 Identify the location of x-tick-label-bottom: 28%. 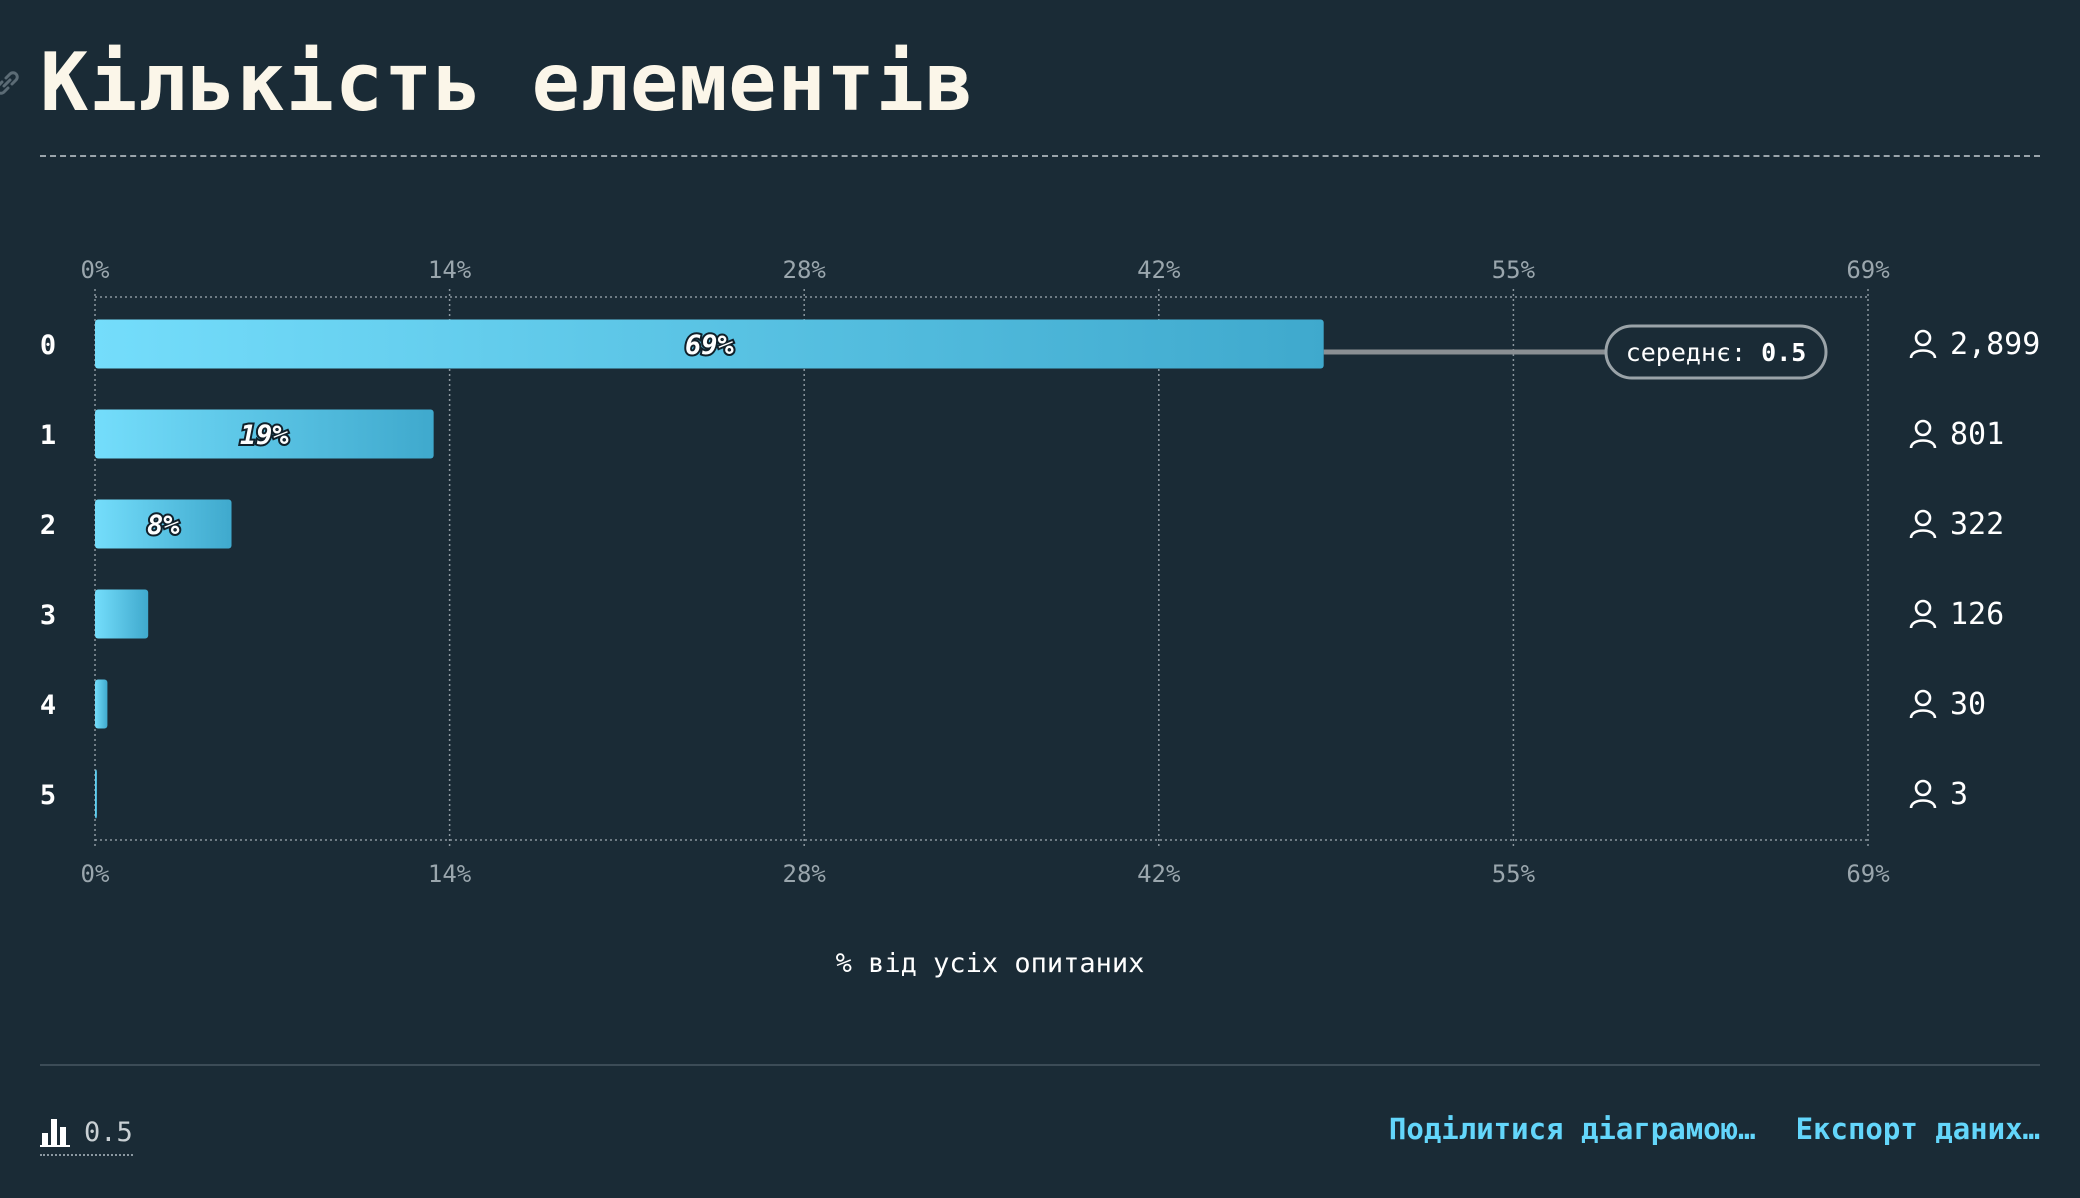
(805, 874).